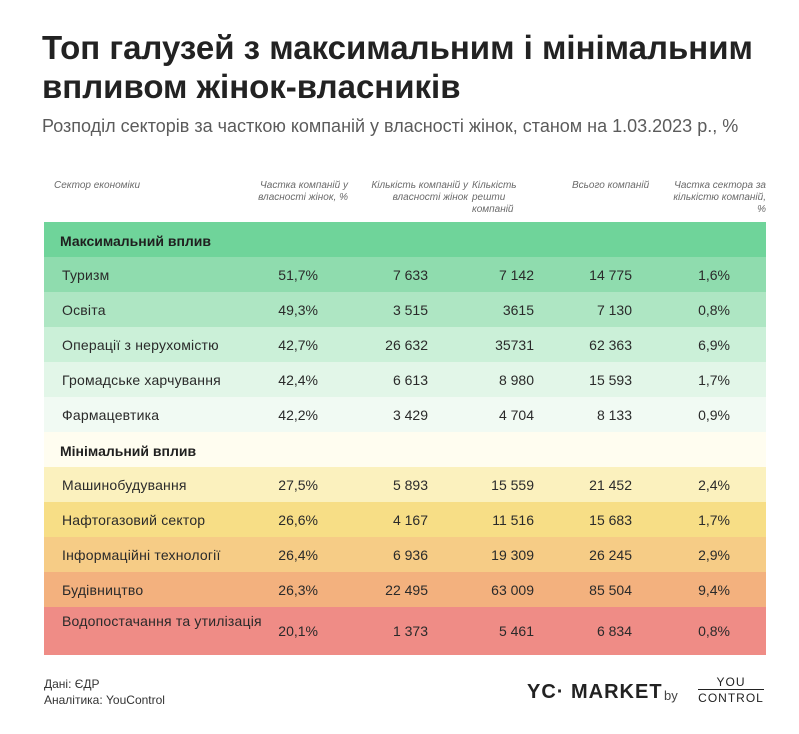 This screenshot has width=799, height=734. Describe the element at coordinates (611, 185) in the screenshot. I see `column-header-total: Всього компаній` at that location.